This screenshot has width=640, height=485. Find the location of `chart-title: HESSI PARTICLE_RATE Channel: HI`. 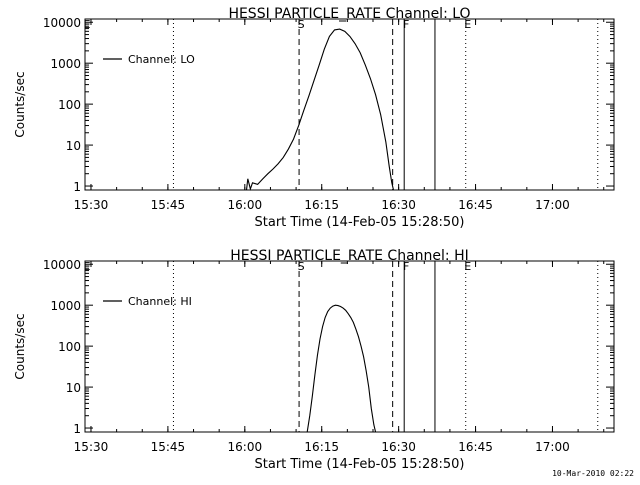

chart-title: HESSI PARTICLE_RATE Channel: HI is located at coordinates (349, 256).